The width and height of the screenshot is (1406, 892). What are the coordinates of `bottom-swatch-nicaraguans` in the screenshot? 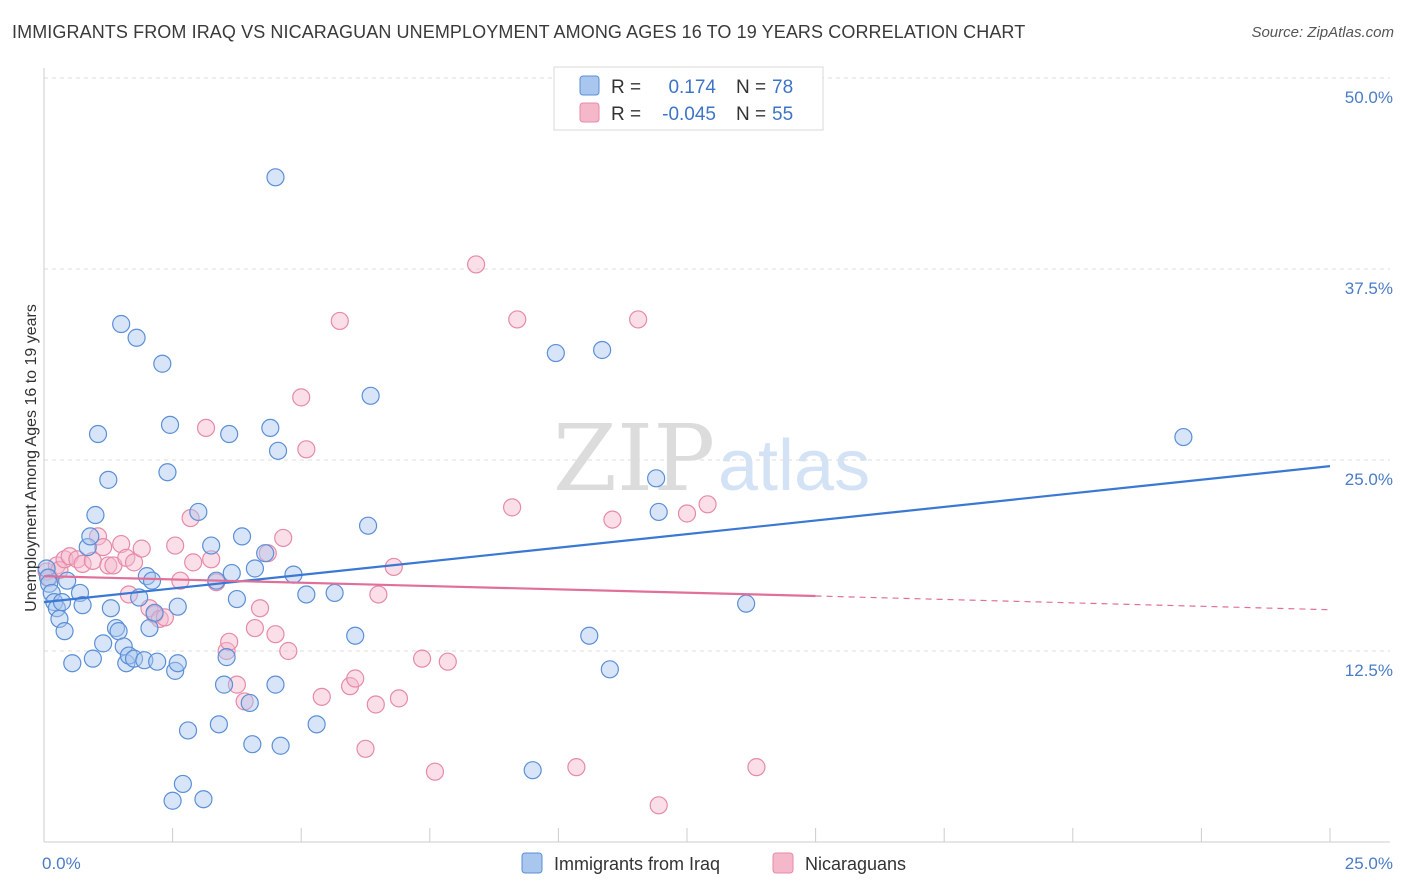 It's located at (783, 863).